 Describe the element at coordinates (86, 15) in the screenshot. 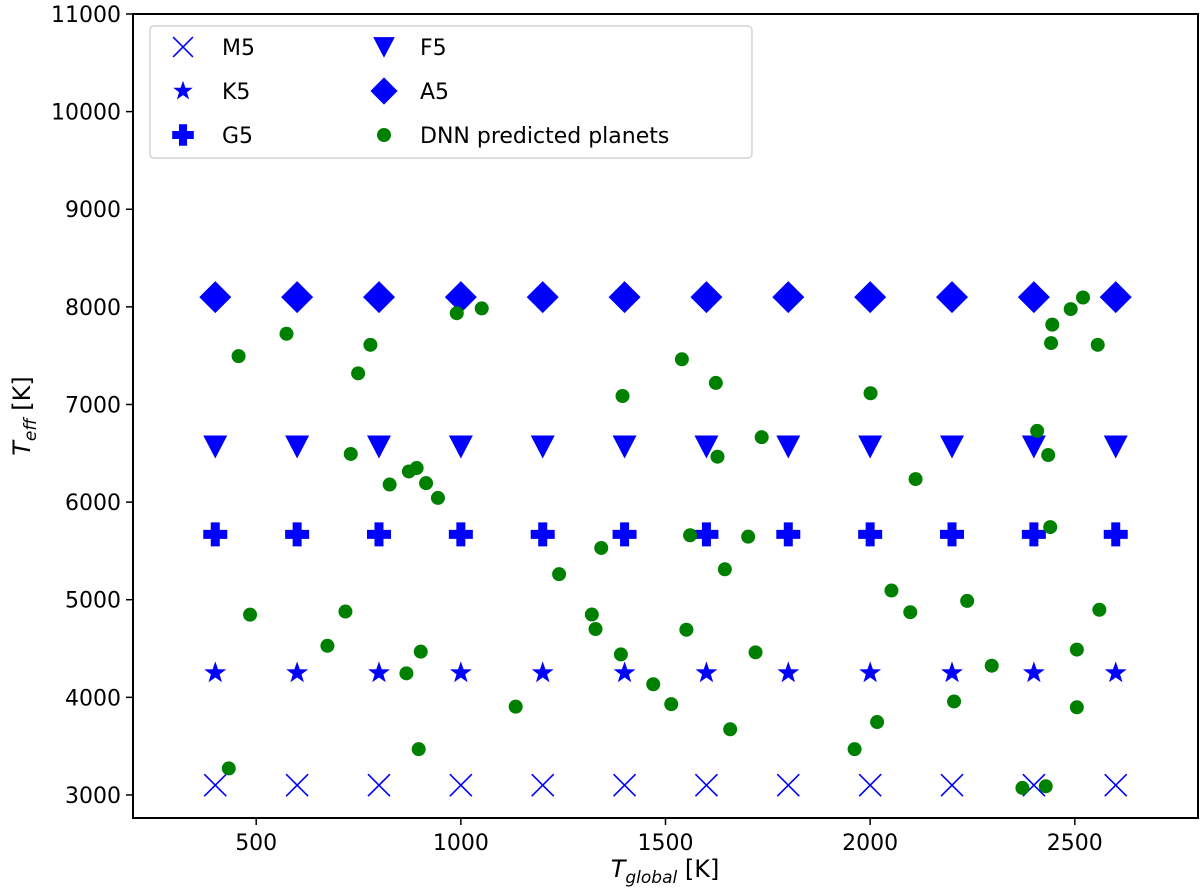

I see `y-tick-label: 11000` at that location.